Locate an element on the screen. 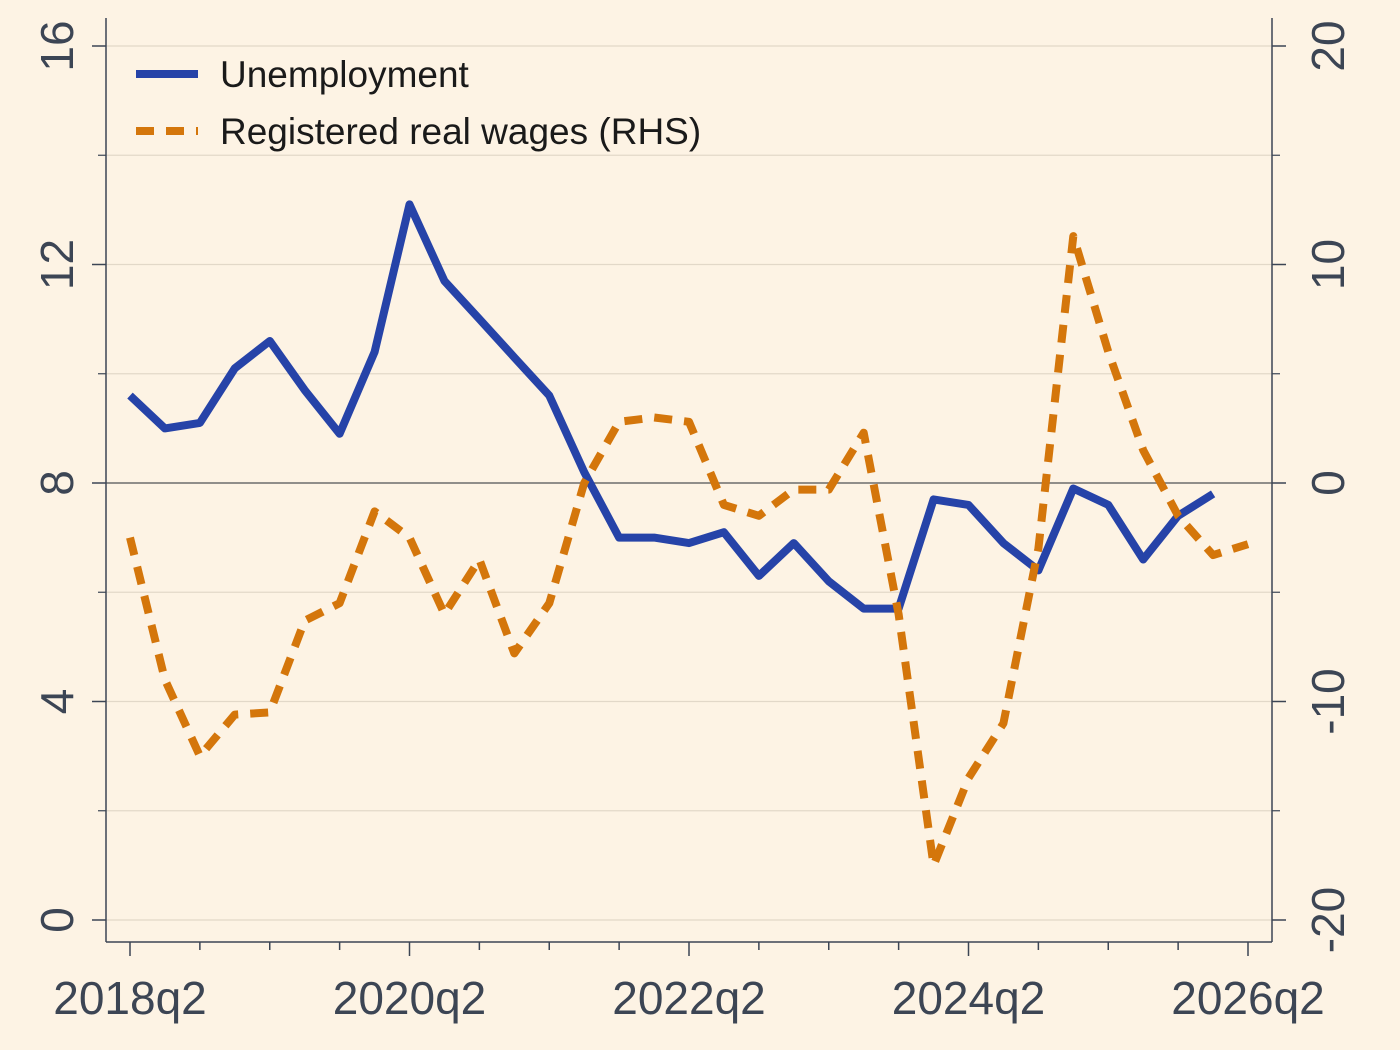  legend-label-unemployment: Unemployment is located at coordinates (345, 74).